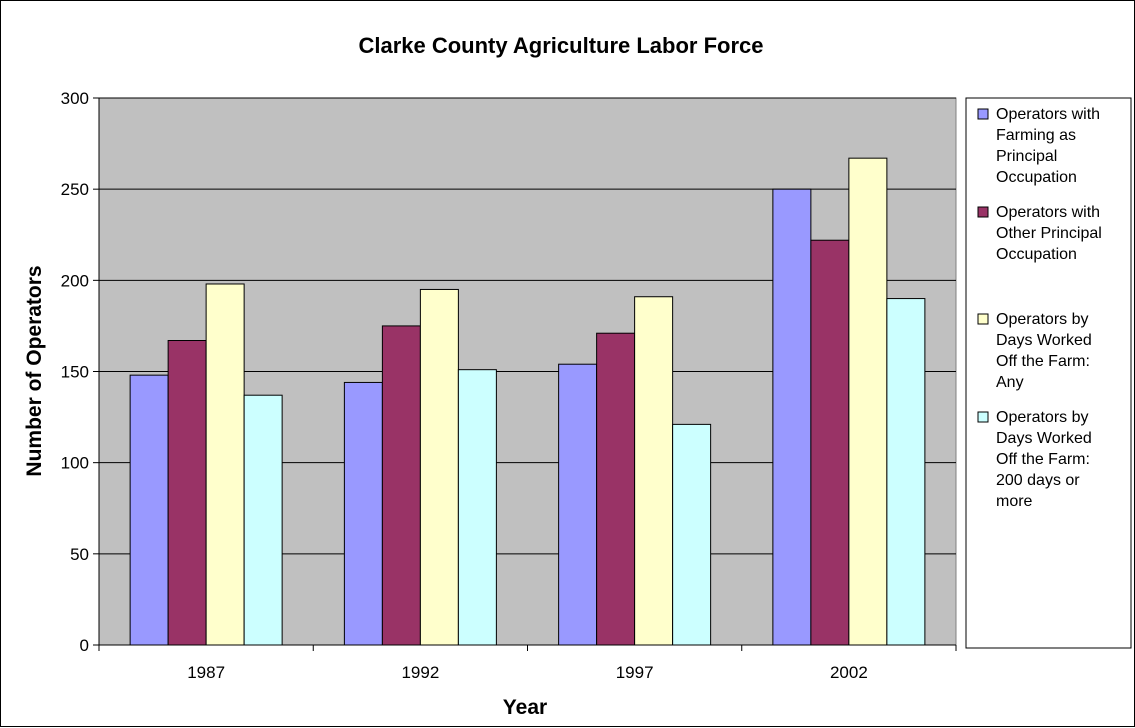 Image resolution: width=1135 pixels, height=728 pixels. Describe the element at coordinates (206, 672) in the screenshot. I see `x-tick-label: 1987` at that location.